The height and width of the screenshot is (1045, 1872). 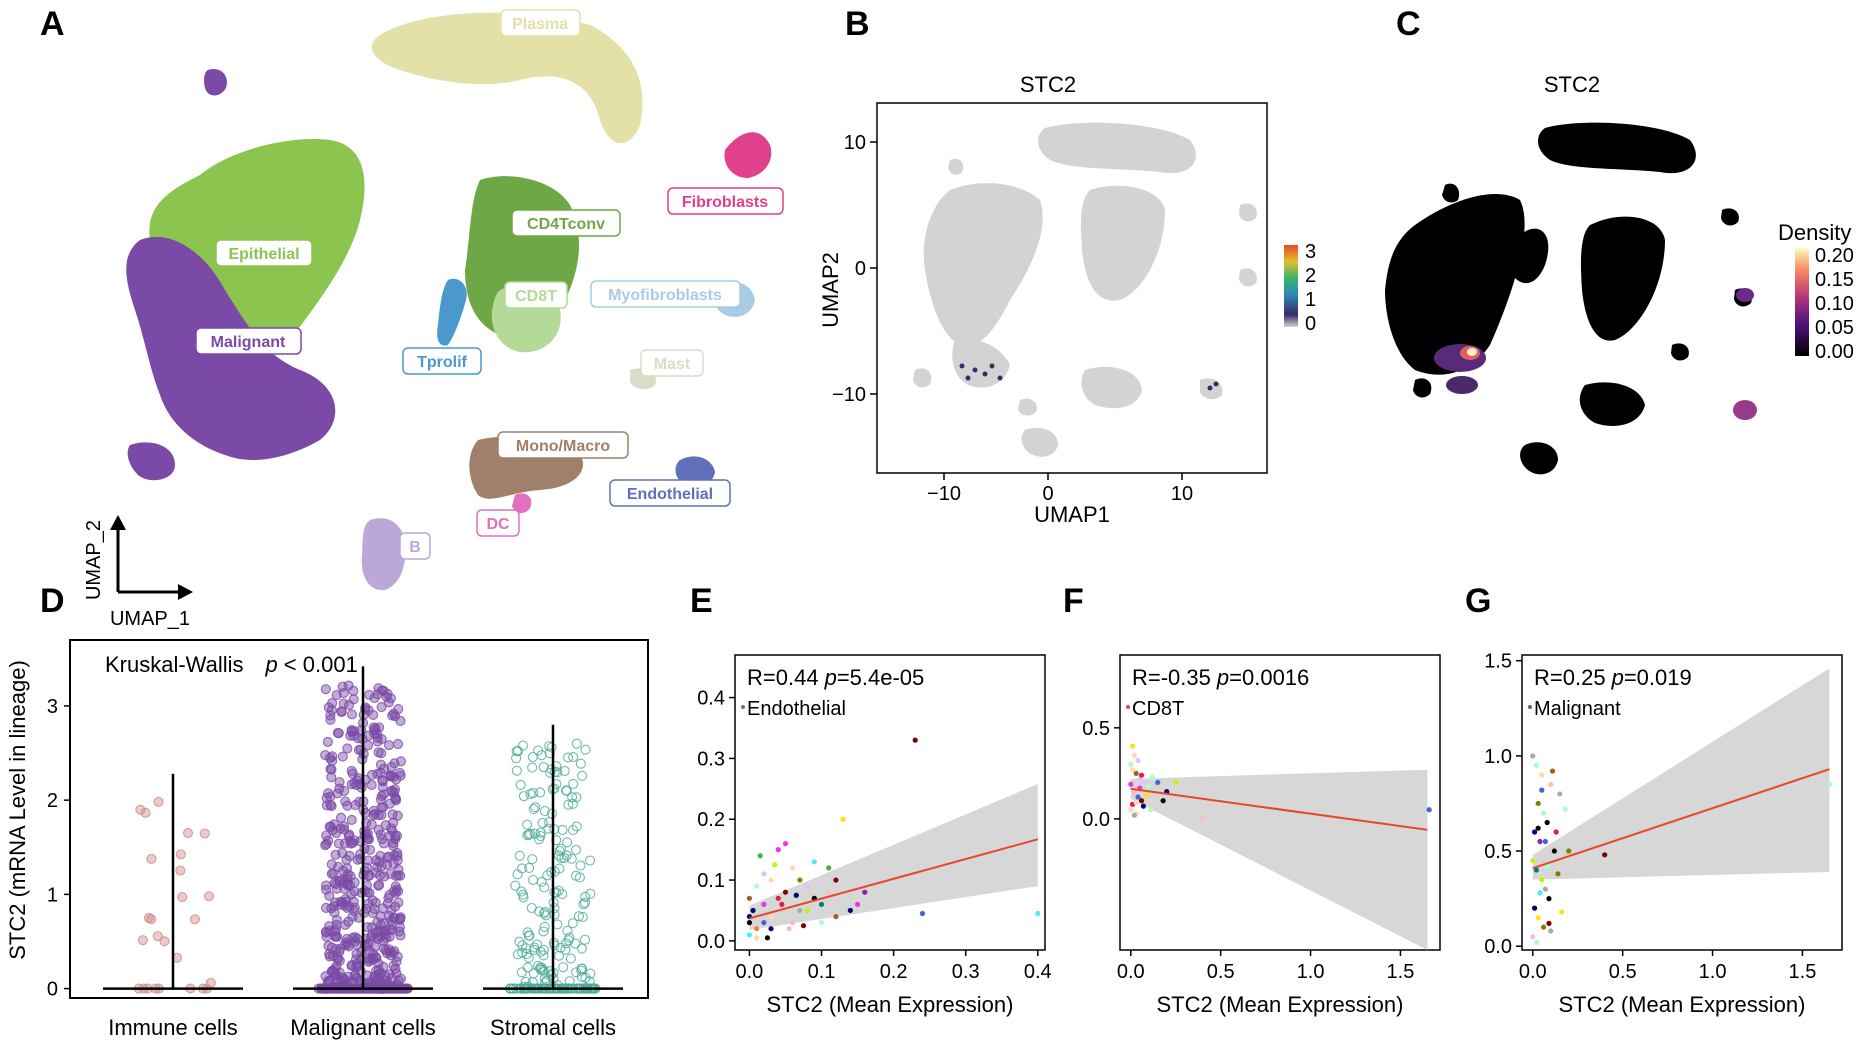 What do you see at coordinates (860, 269) in the screenshot?
I see `panel-b-ytick: 0` at bounding box center [860, 269].